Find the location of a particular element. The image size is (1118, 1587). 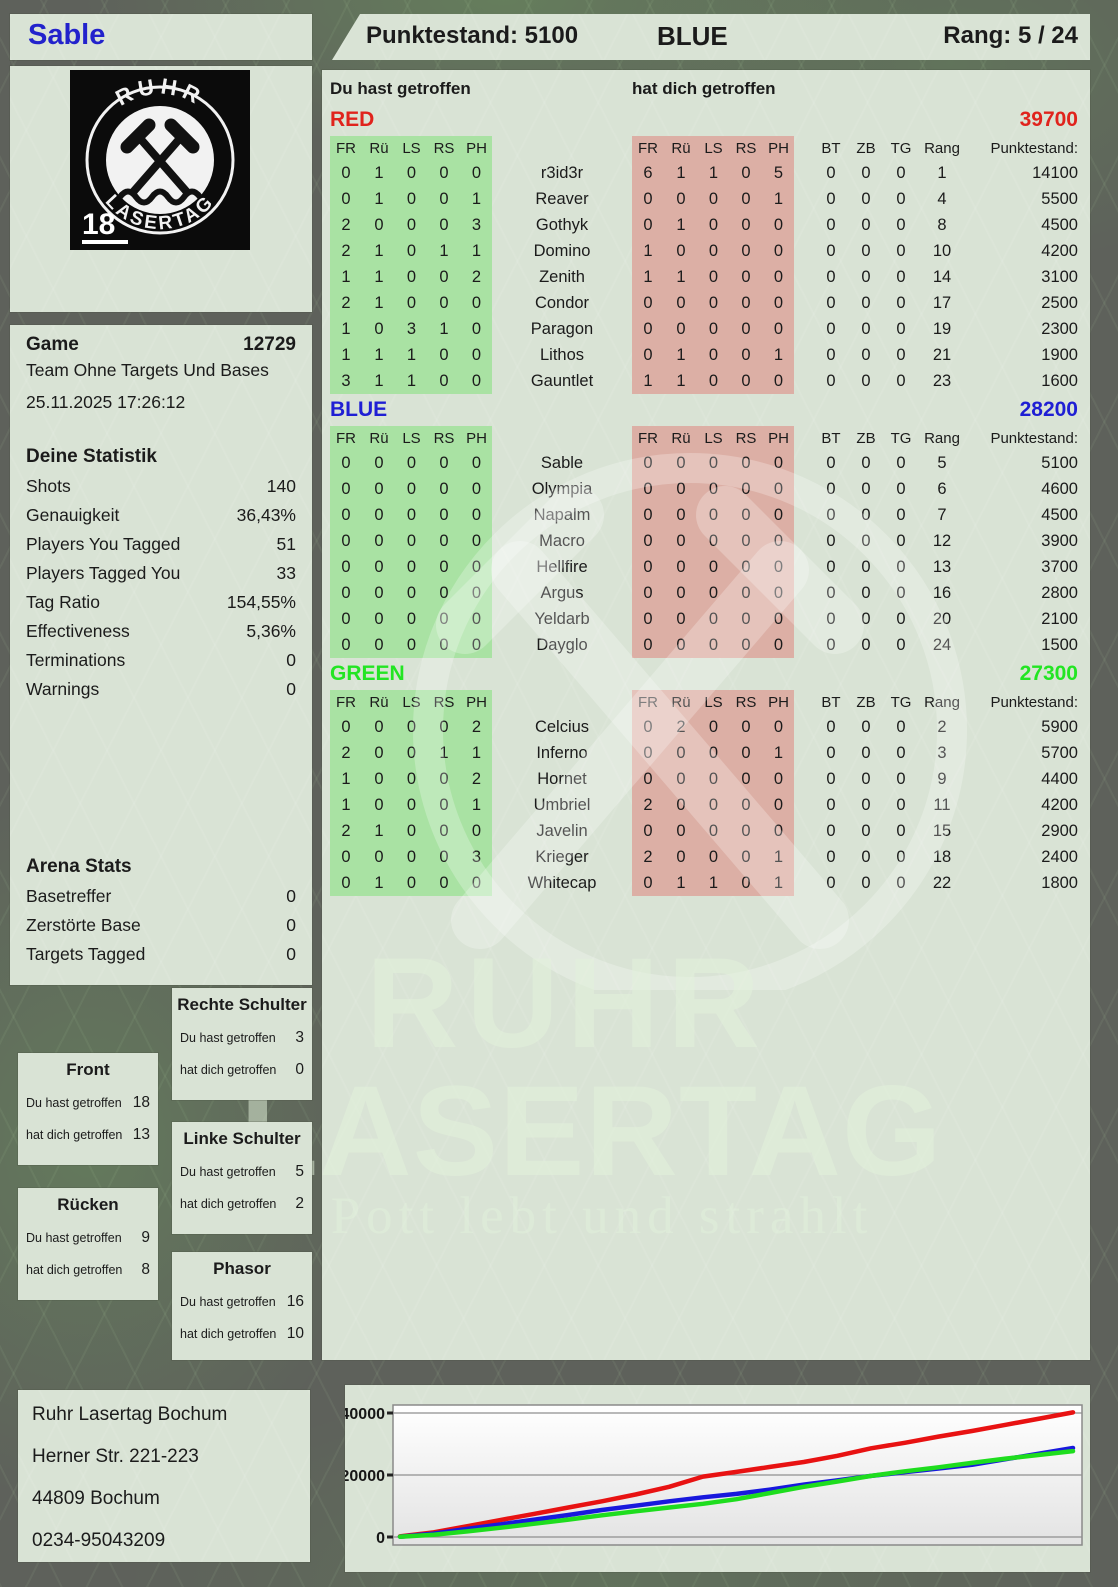

stat-label: Players You Tagged is located at coordinates (103, 544).